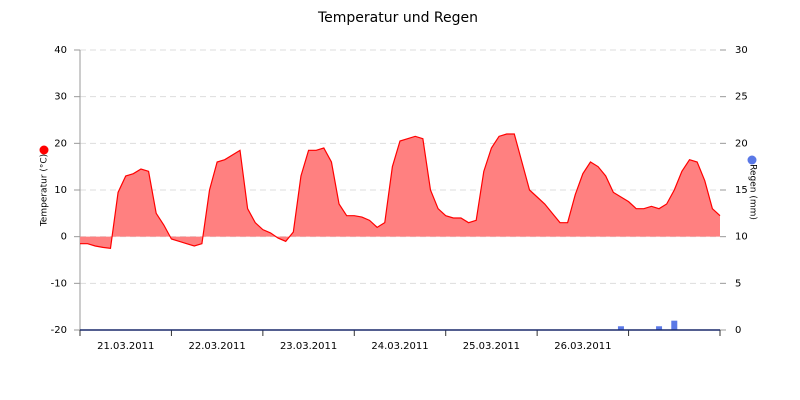 The width and height of the screenshot is (800, 400). What do you see at coordinates (217, 346) in the screenshot?
I see `x-tick-label: 22.03.2011` at bounding box center [217, 346].